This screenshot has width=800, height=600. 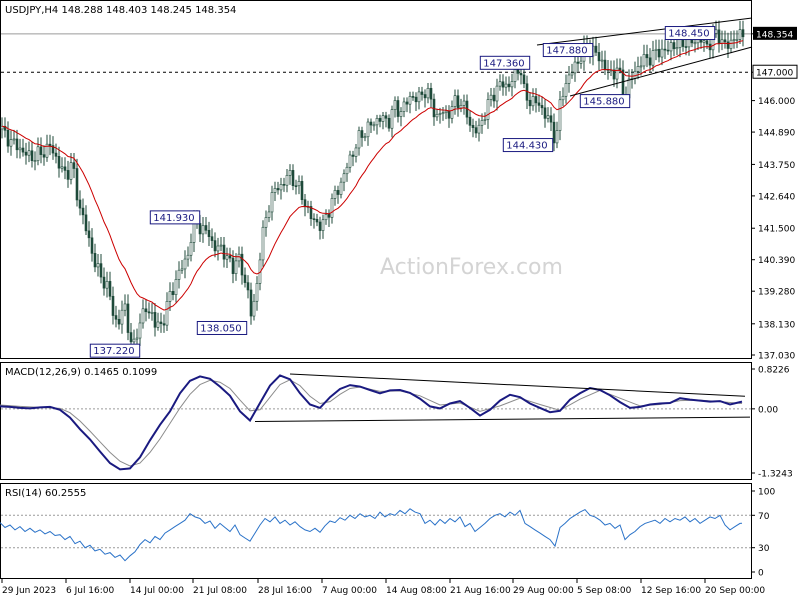 What do you see at coordinates (387, 533) in the screenshot?
I see `rsi-panel: 100 70 30 0 RSI(14) 60.2555` at bounding box center [387, 533].